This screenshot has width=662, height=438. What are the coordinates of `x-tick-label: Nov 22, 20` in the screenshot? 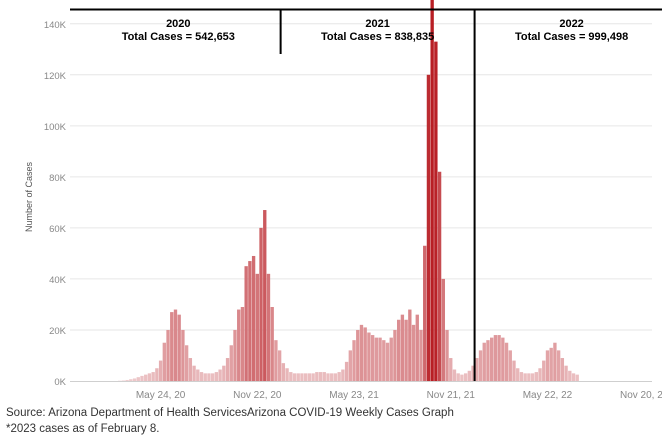 It's located at (257, 395).